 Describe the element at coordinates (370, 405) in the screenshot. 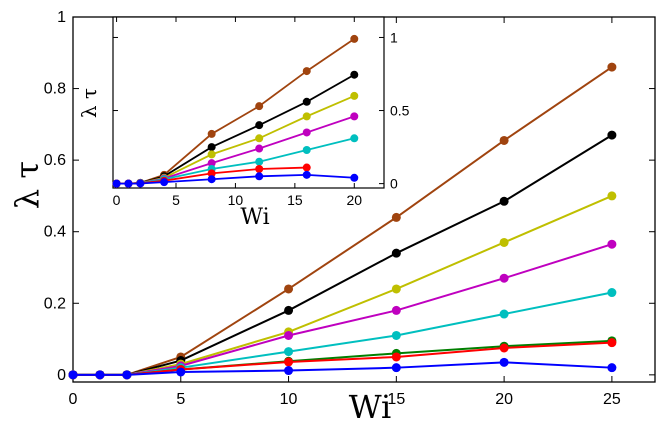

I see `main-x-axis-label: Wi` at that location.